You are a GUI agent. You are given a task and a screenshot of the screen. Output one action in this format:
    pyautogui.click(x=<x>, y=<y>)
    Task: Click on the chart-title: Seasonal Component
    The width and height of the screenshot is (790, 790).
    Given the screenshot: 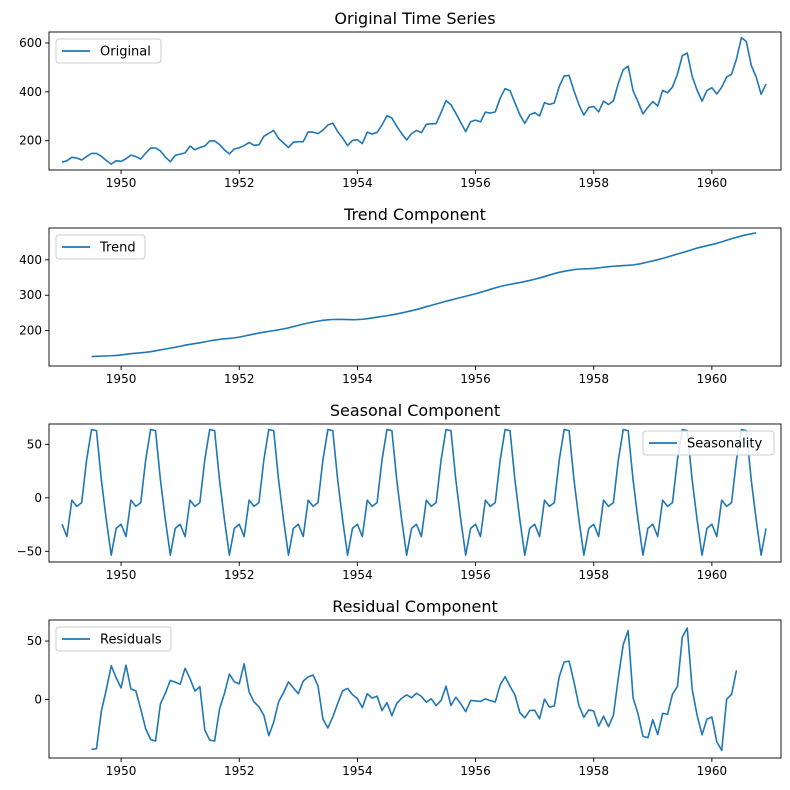 What is the action you would take?
    pyautogui.click(x=415, y=410)
    